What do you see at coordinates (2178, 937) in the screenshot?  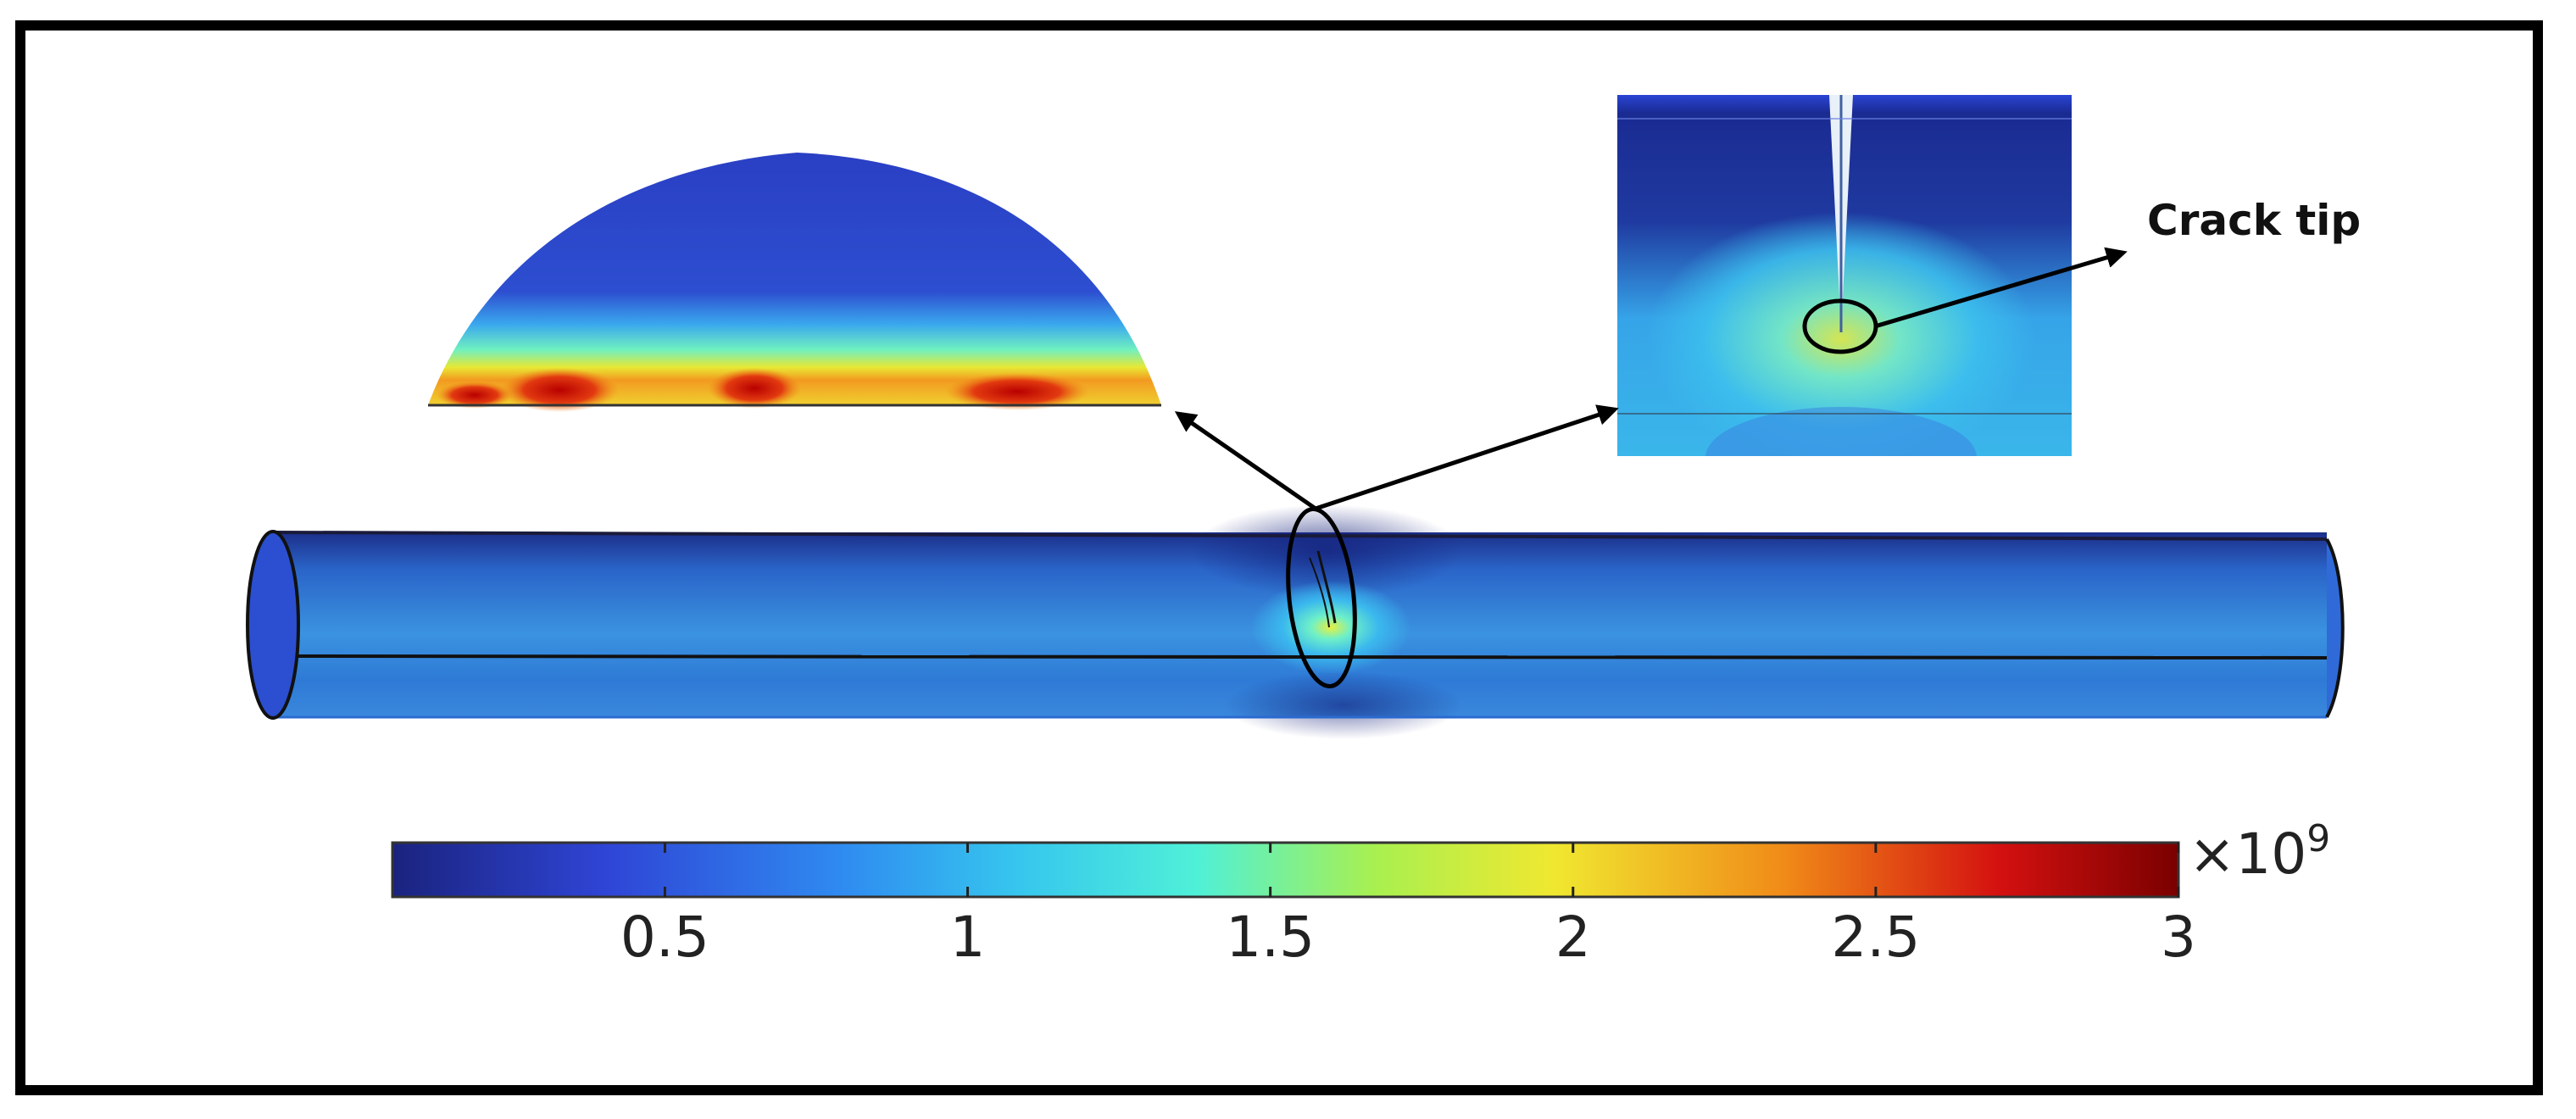 I see `colorbar-tick-label: 3` at bounding box center [2178, 937].